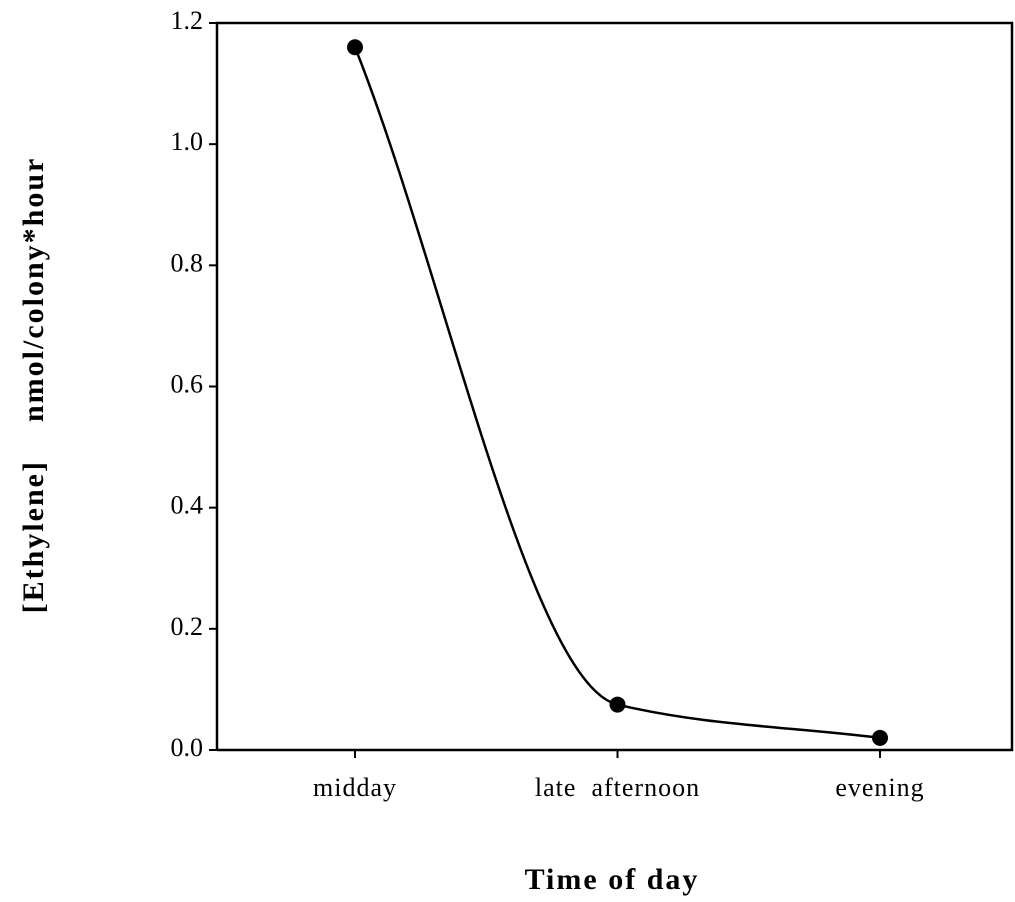 The width and height of the screenshot is (1015, 902). I want to click on y-tick-label: 0.6, so click(187, 383).